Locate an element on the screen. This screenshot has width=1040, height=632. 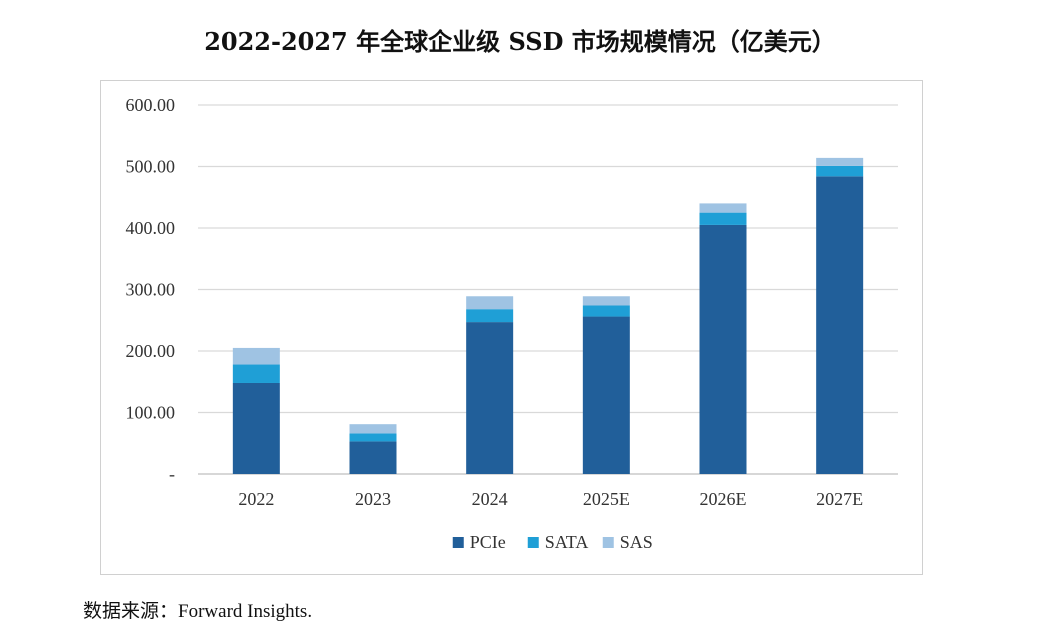
x-tick-labels: 2022 2023 2024 2025E 2026E 2027E is located at coordinates (550, 499).